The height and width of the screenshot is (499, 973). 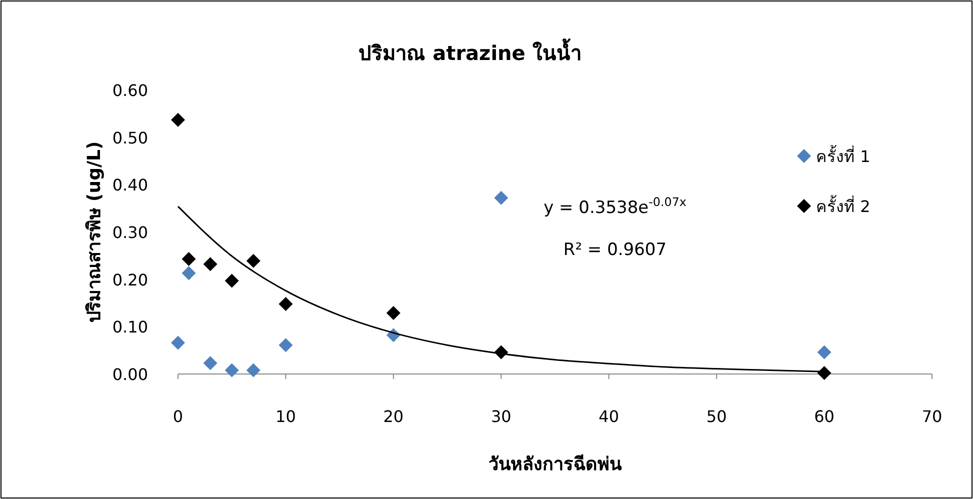 What do you see at coordinates (393, 416) in the screenshot?
I see `x-tick-label: 20` at bounding box center [393, 416].